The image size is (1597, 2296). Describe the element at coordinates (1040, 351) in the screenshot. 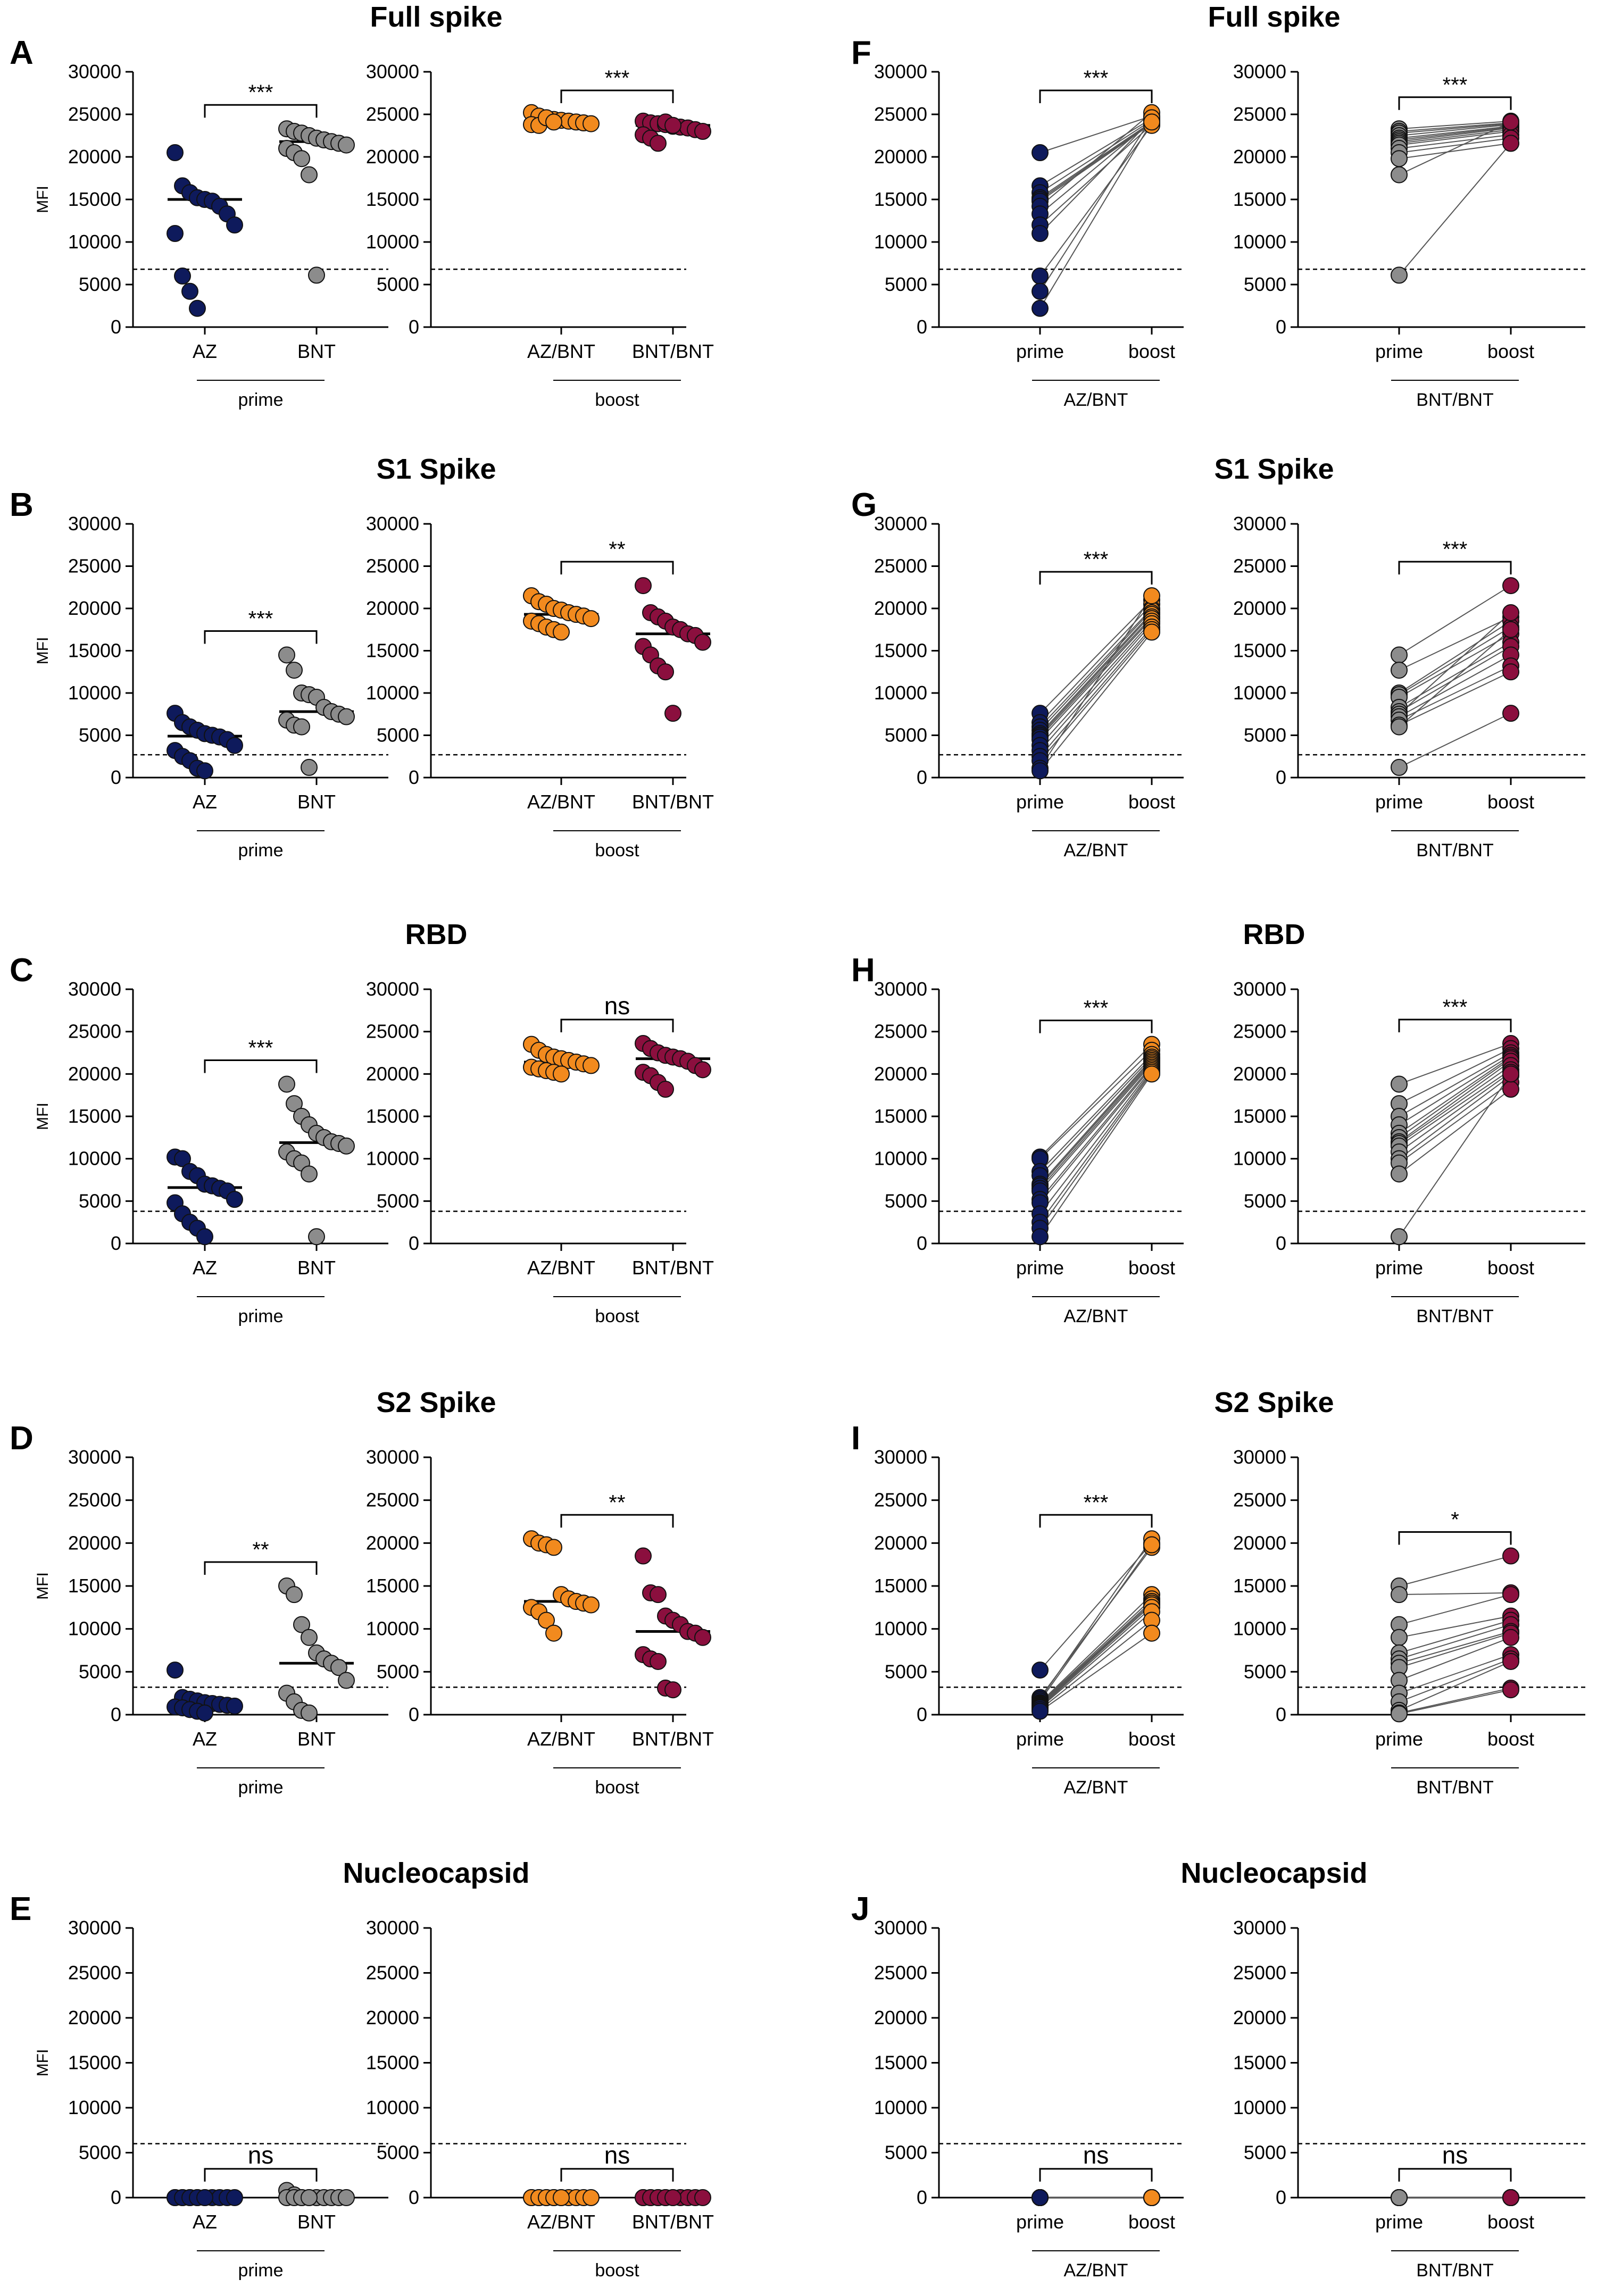

I see `x-tick-label: prime` at that location.